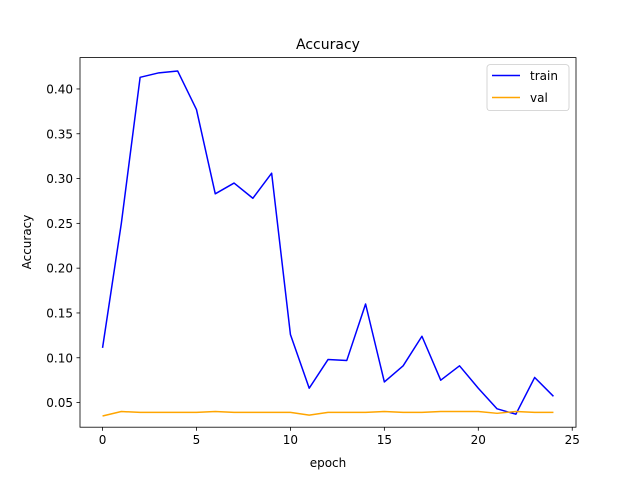 The width and height of the screenshot is (640, 480). What do you see at coordinates (197, 440) in the screenshot?
I see `x-tick-label: 5` at bounding box center [197, 440].